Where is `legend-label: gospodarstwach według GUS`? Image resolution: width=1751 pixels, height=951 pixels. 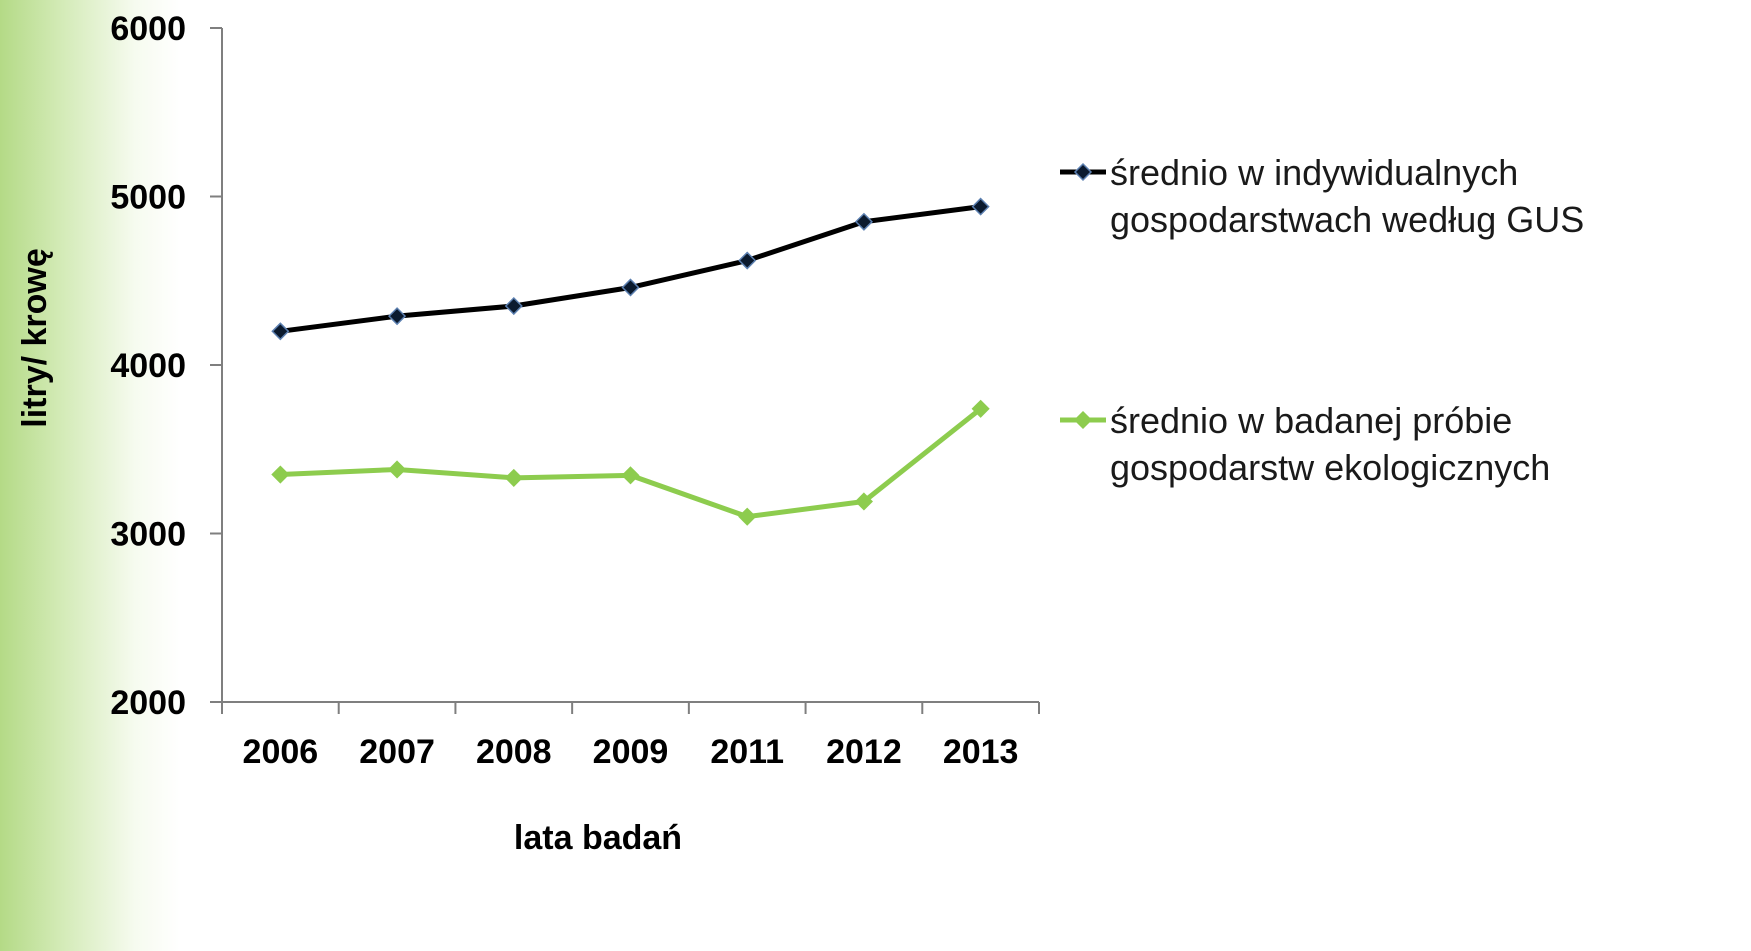
legend-label: gospodarstwach według GUS is located at coordinates (1347, 219).